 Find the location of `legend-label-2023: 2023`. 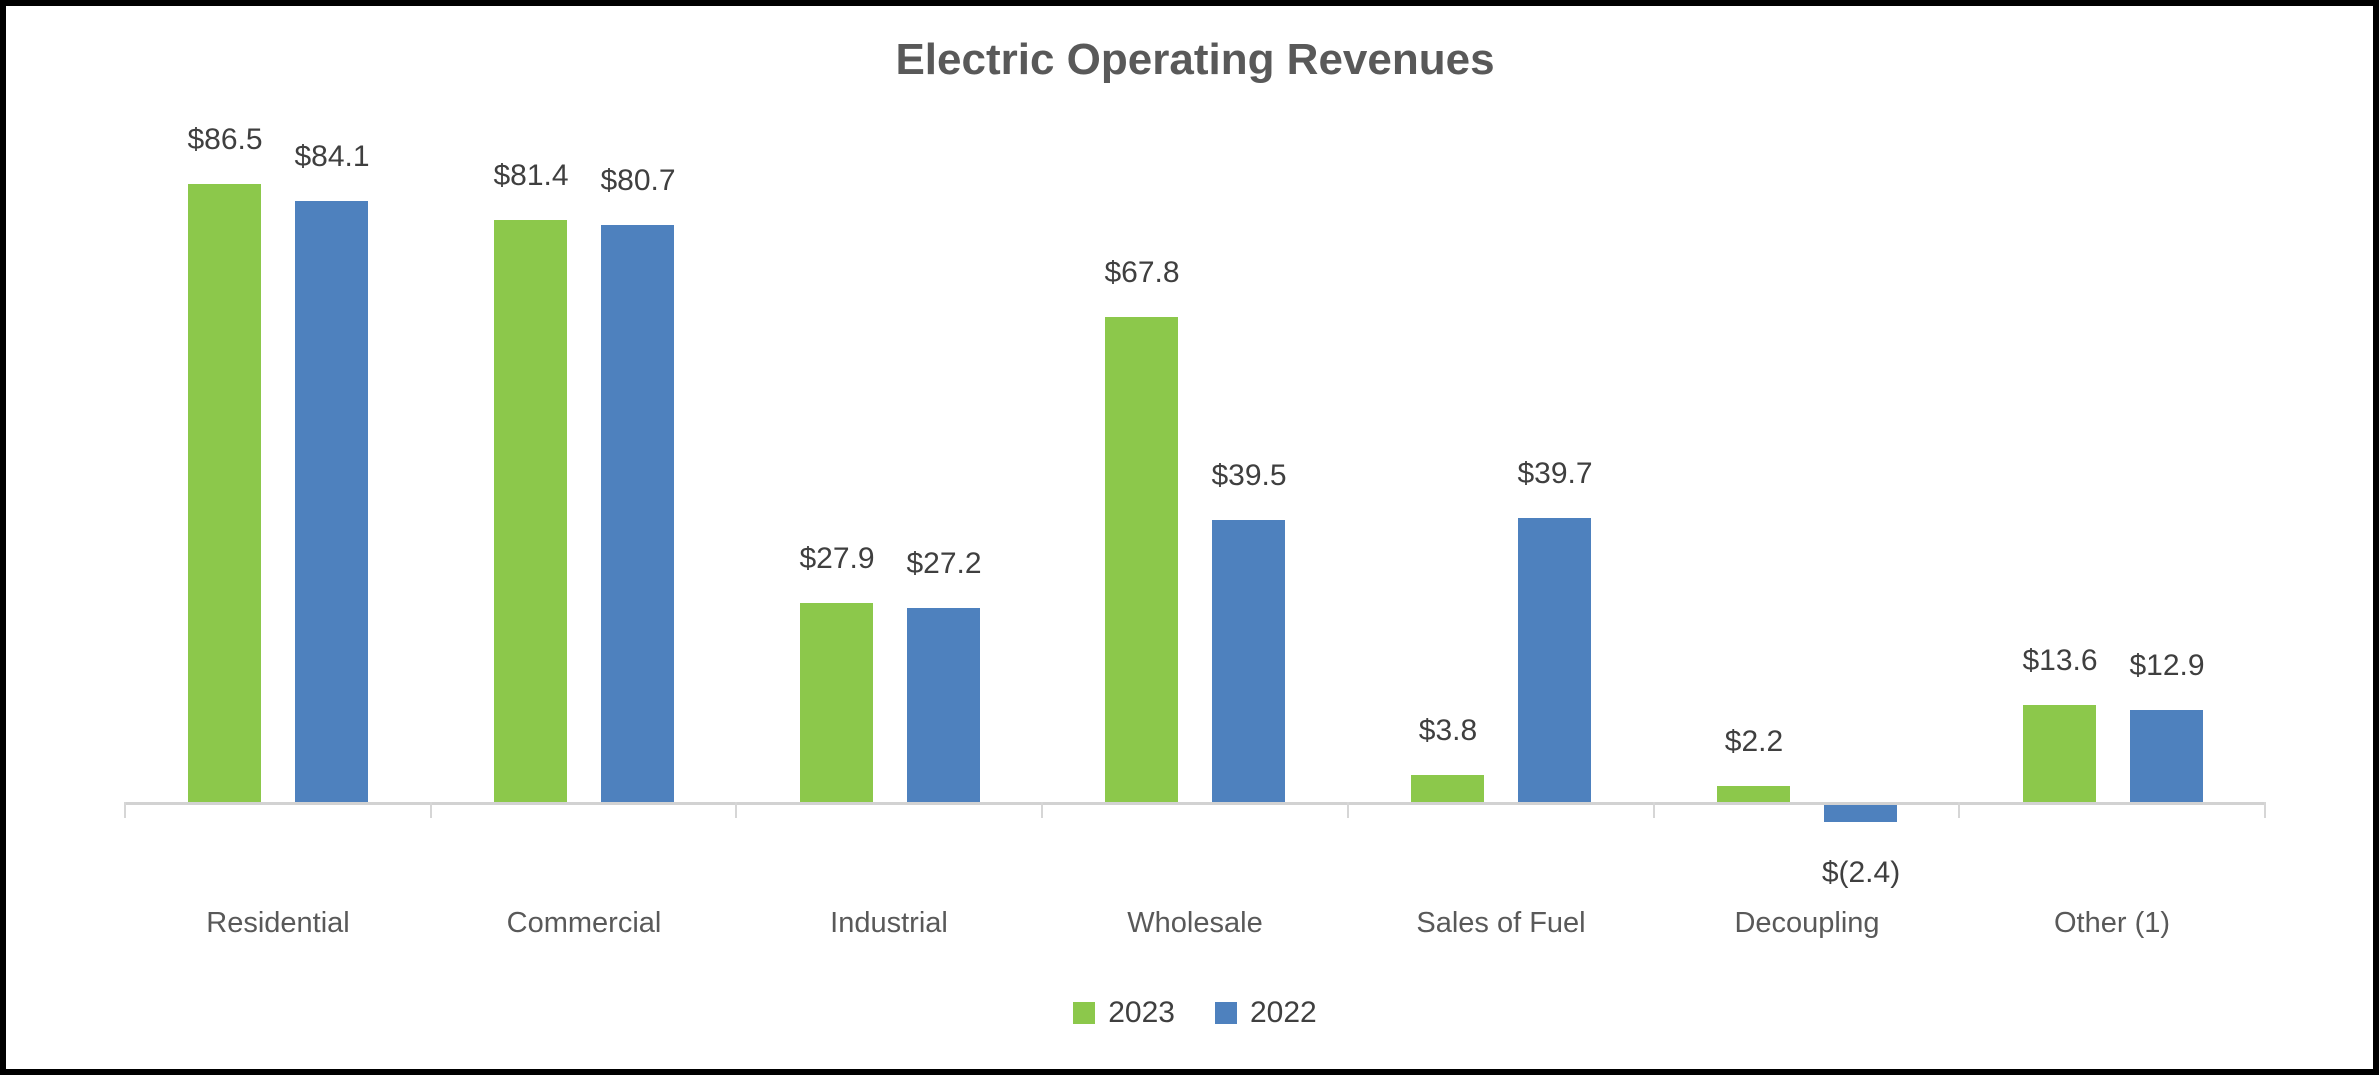

legend-label-2023: 2023 is located at coordinates (1141, 1012).